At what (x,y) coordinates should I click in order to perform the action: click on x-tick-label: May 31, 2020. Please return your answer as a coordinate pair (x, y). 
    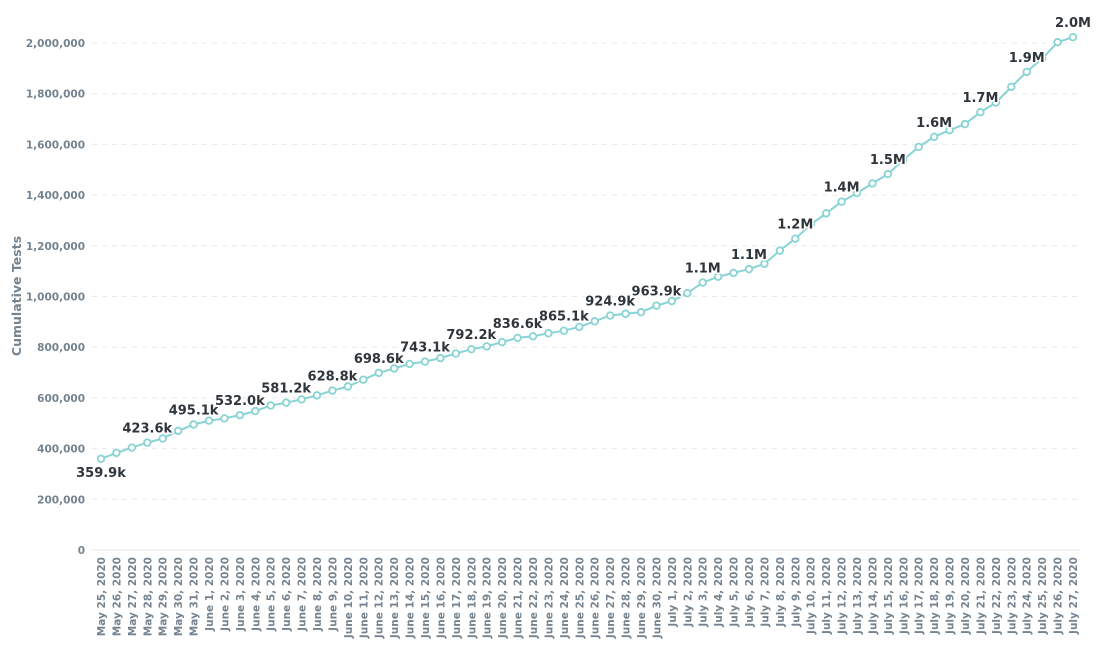
    Looking at the image, I should click on (195, 596).